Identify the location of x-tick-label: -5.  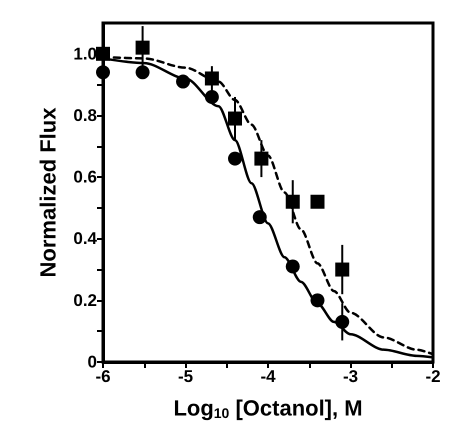
(186, 376).